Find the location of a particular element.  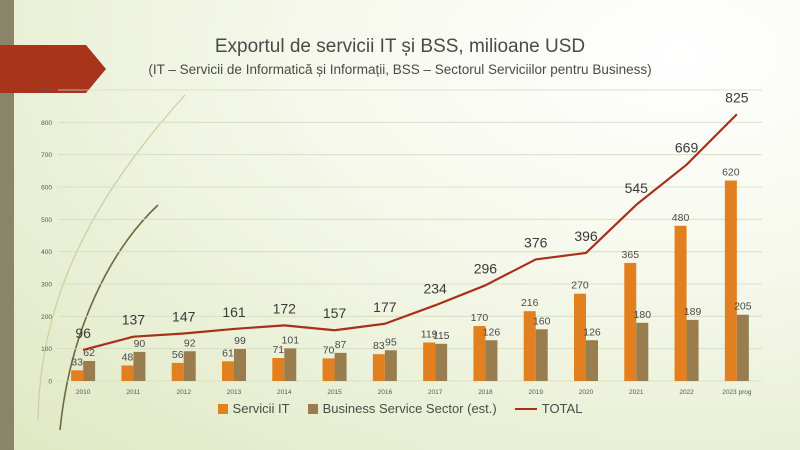

data-label-total: 96 is located at coordinates (83, 333).